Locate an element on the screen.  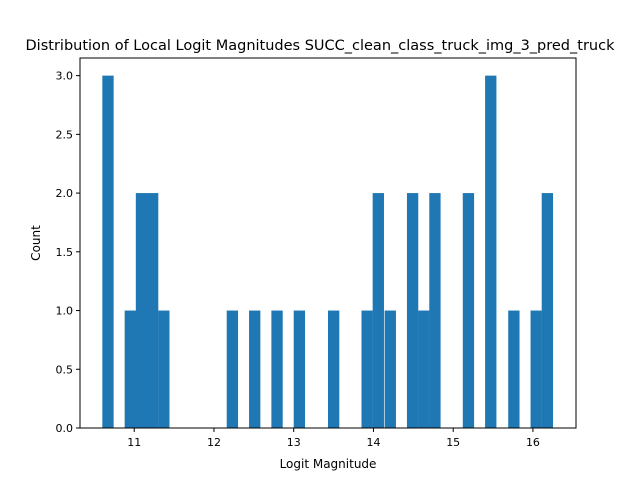
x-tick-label-1: 12 is located at coordinates (214, 442).